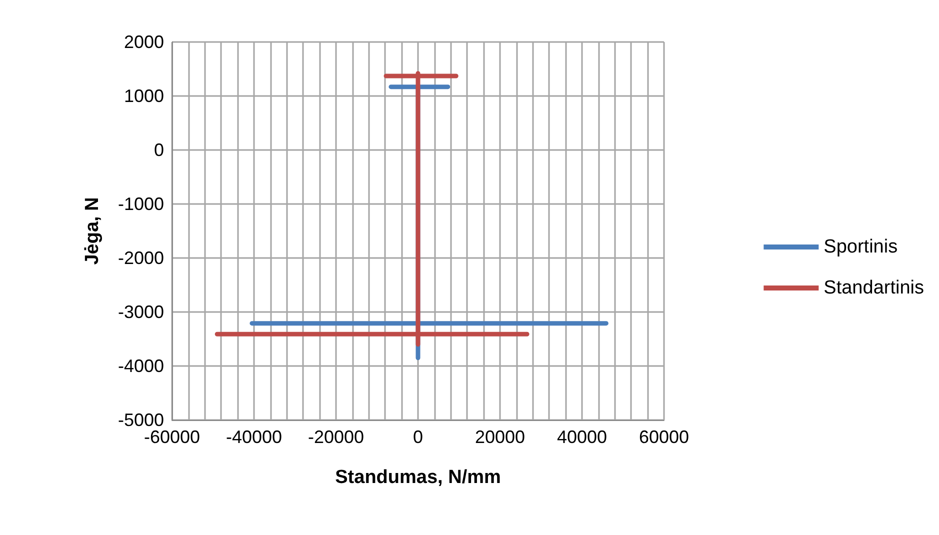 Image resolution: width=939 pixels, height=535 pixels. What do you see at coordinates (141, 420) in the screenshot?
I see `y-tick-label: -5000` at bounding box center [141, 420].